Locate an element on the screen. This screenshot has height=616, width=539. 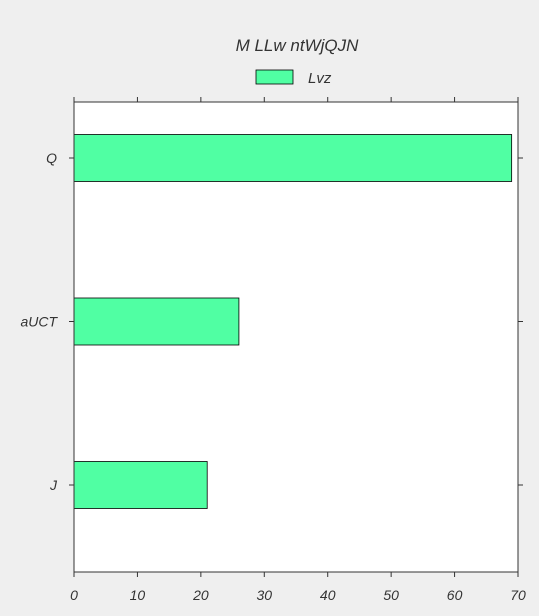
y-tick-label: J is located at coordinates (53, 485).